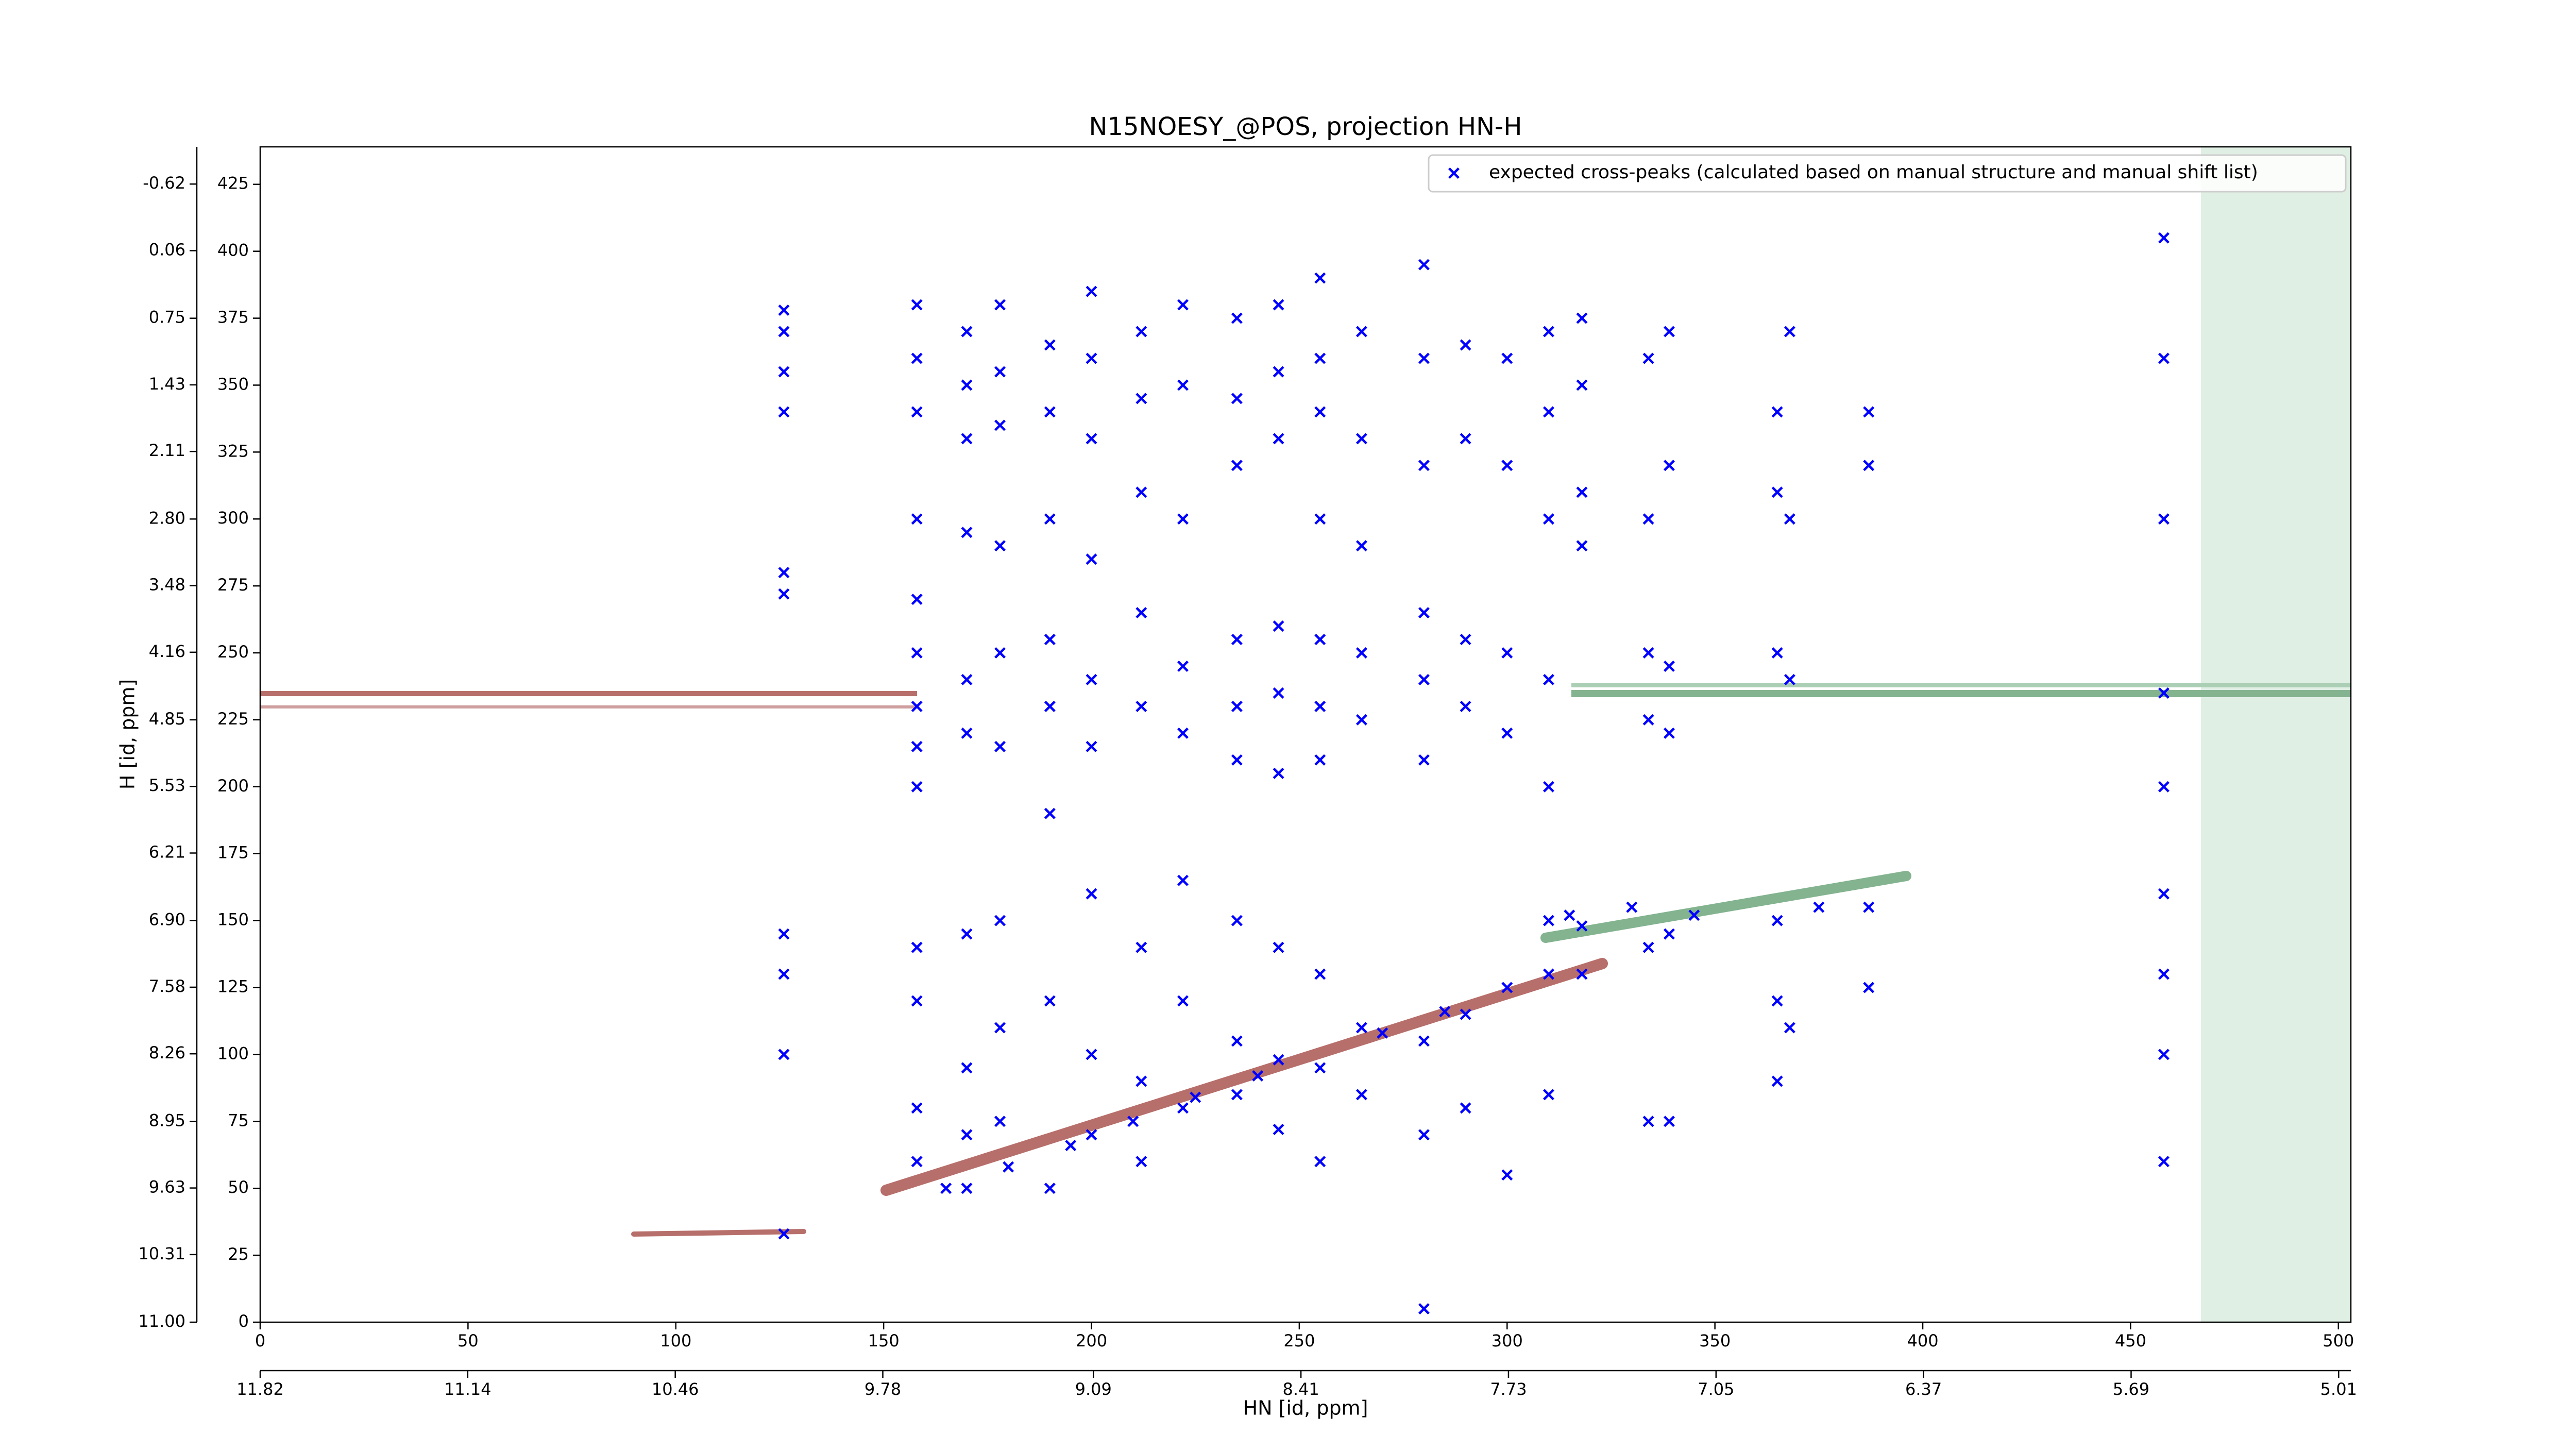  Describe the element at coordinates (1299, 1341) in the screenshot. I see `x-tick-label: 250` at that location.